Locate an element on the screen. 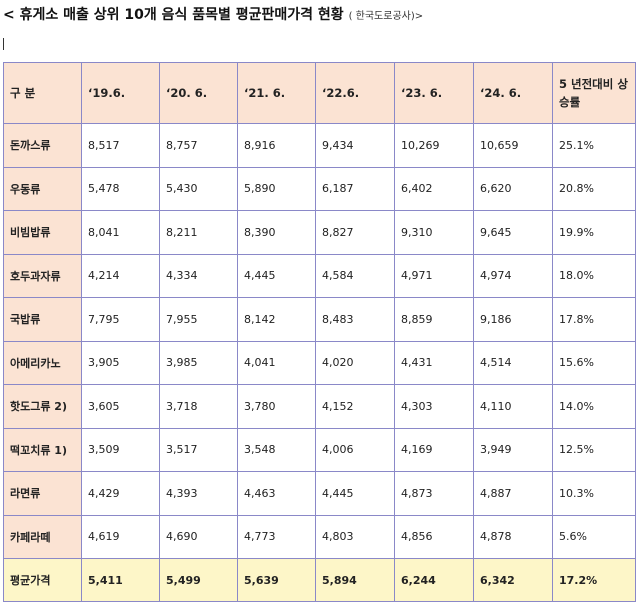 The width and height of the screenshot is (640, 610). row-label: 라면류 is located at coordinates (42, 493).